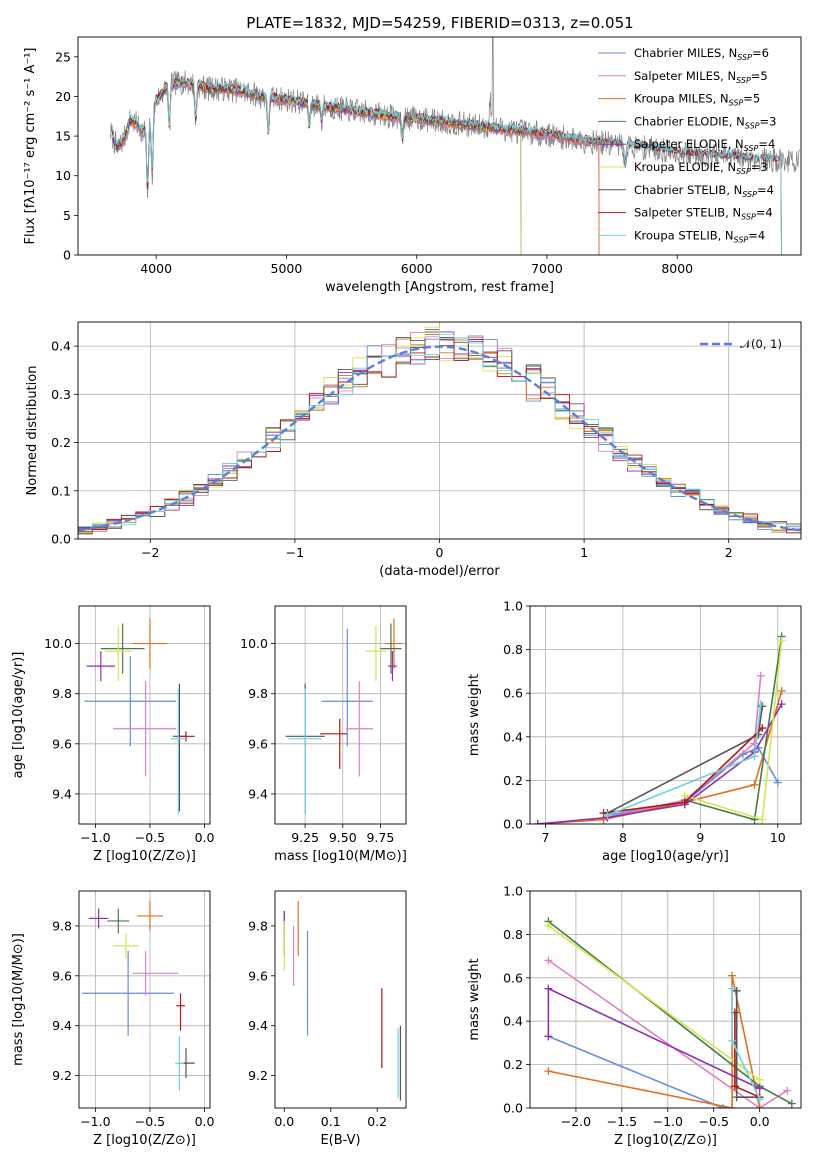  I want to click on legend-entry: Salpeter ELODIE, NSSP=4, so click(704, 145).